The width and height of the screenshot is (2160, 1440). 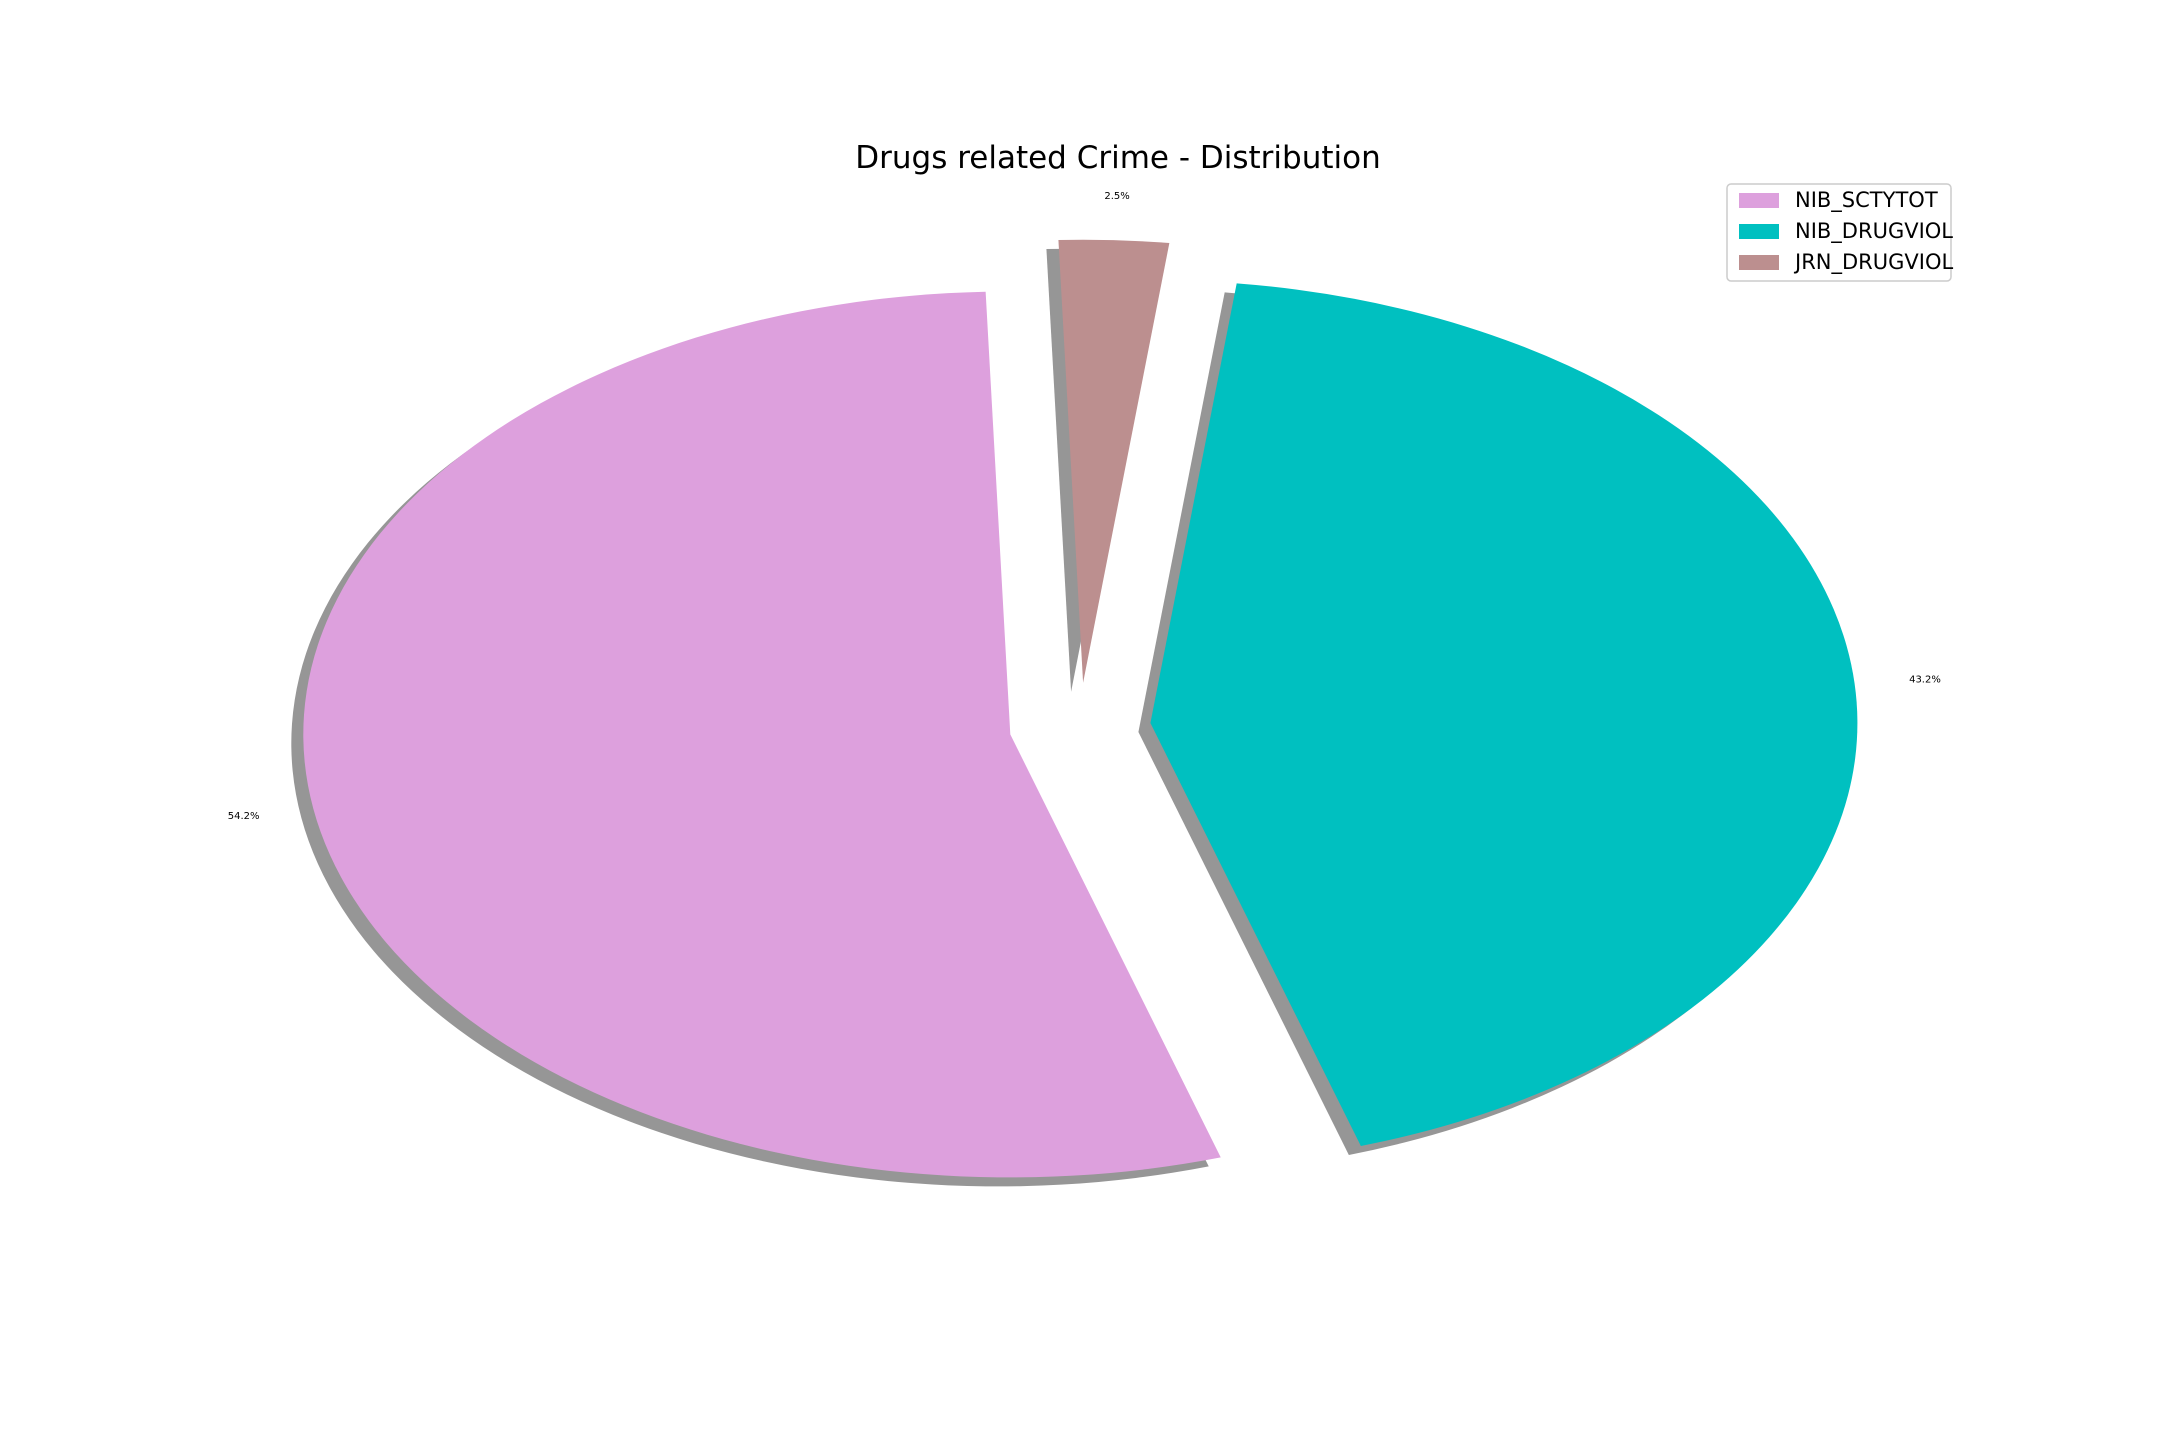 What do you see at coordinates (1116, 196) in the screenshot?
I see `percent-label-jrn-drugviol: 2.5%` at bounding box center [1116, 196].